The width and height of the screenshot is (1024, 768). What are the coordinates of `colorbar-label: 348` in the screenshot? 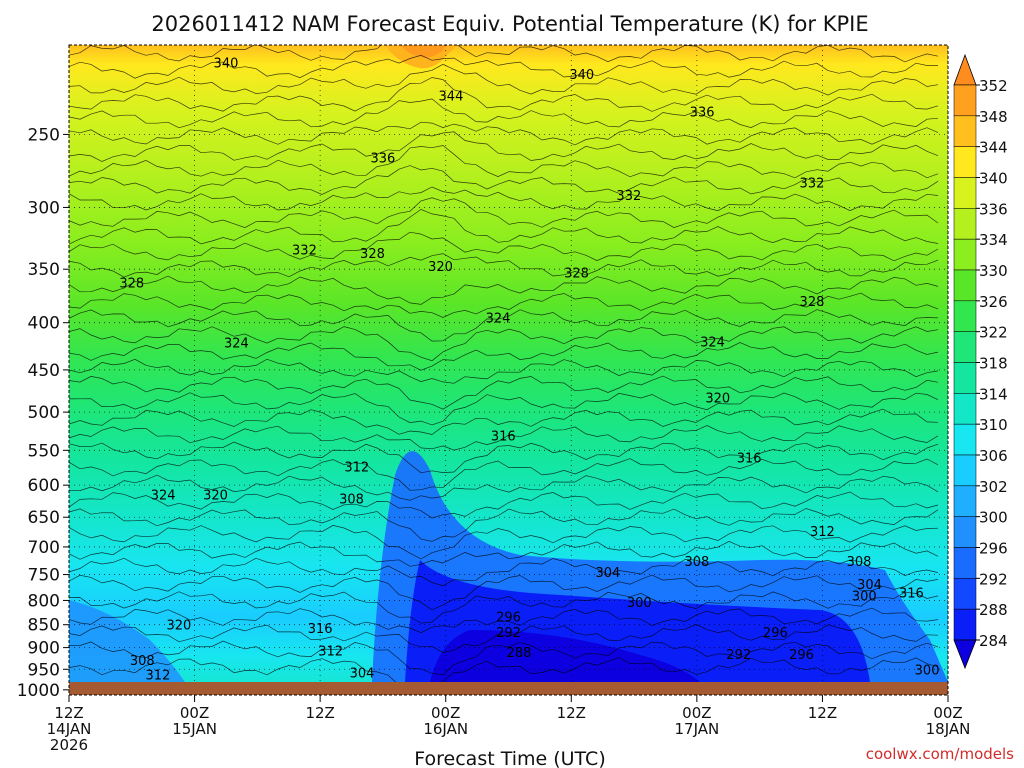 It's located at (993, 117).